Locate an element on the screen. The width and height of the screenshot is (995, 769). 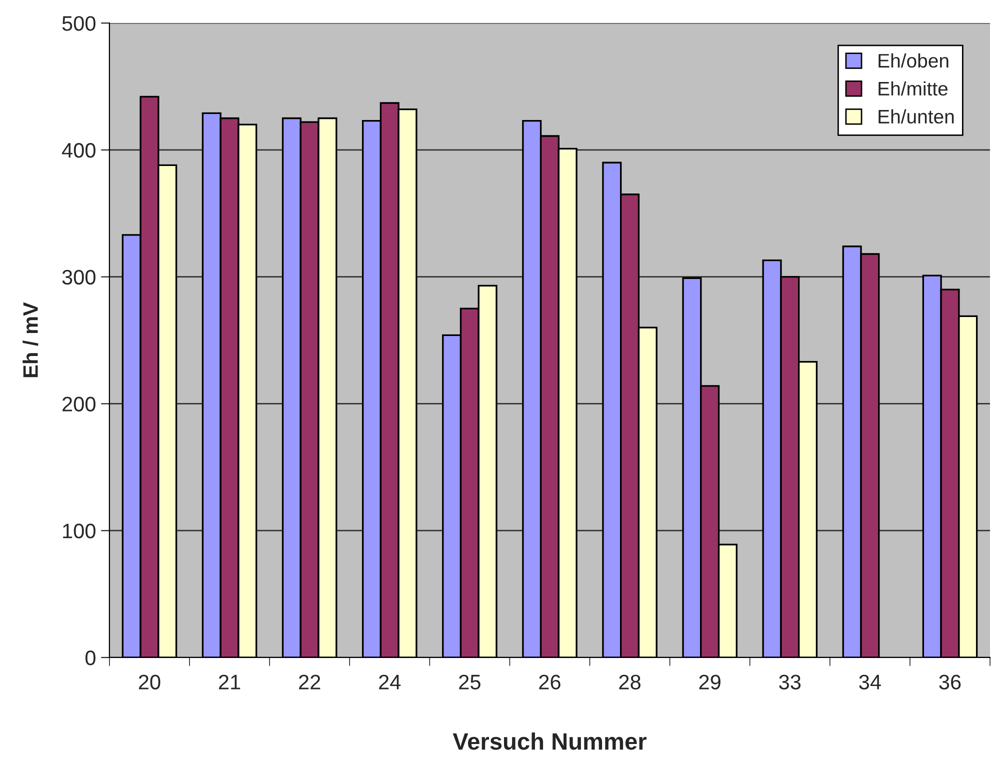
x-tick-label: 36 is located at coordinates (950, 682).